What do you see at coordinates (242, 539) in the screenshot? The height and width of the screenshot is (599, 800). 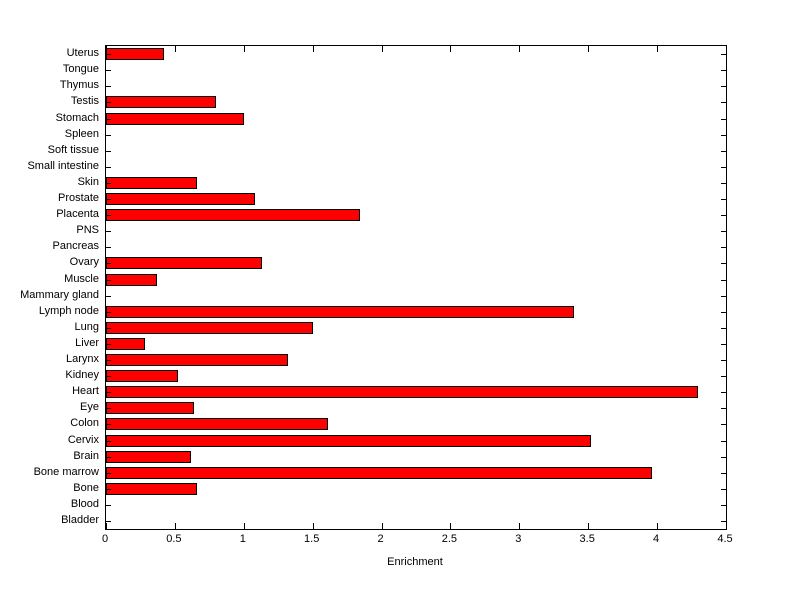 I see `x-tick-label-1: 1` at bounding box center [242, 539].